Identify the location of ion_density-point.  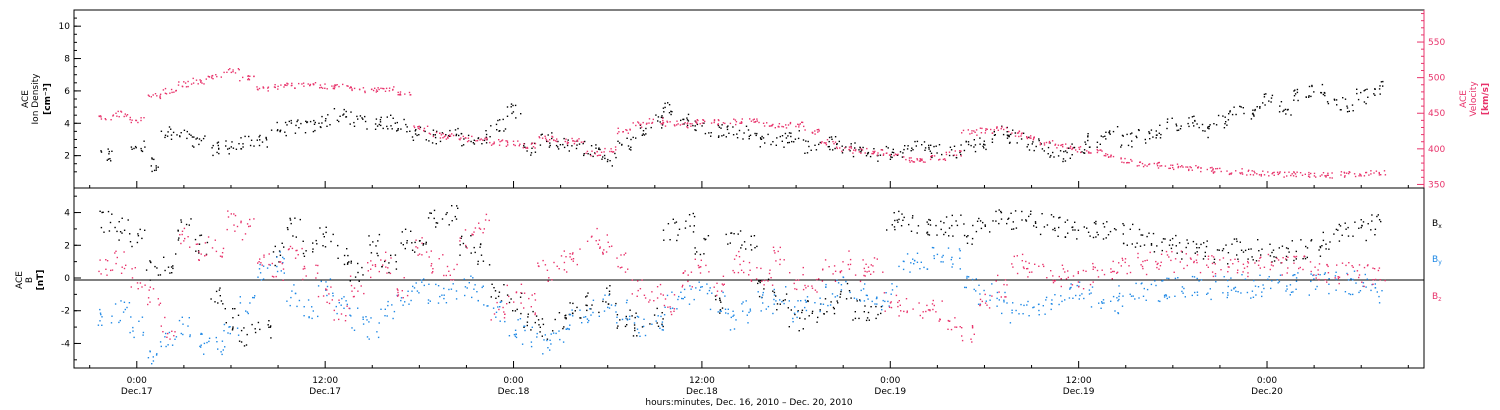
(986, 144).